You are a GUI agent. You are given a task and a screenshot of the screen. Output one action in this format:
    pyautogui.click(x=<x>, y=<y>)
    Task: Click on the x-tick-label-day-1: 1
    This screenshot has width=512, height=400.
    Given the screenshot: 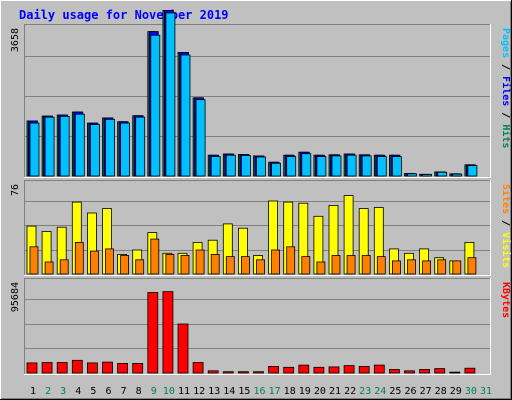 What is the action you would take?
    pyautogui.click(x=33, y=391)
    